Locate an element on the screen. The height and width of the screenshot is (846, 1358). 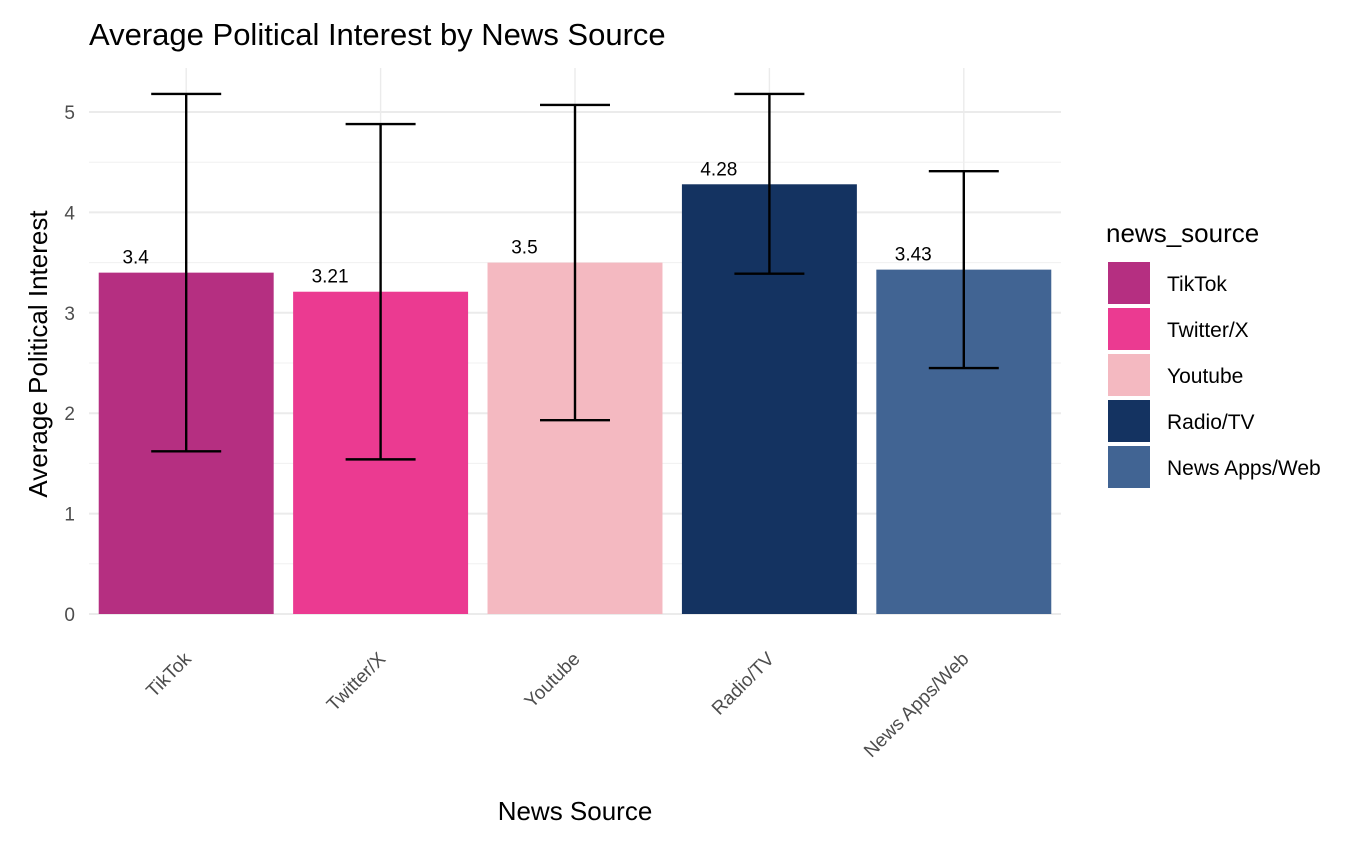
y-tick-label: 4 is located at coordinates (69, 213).